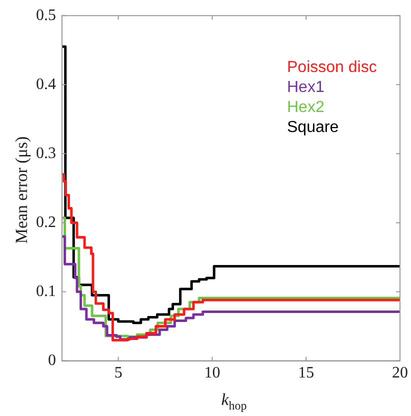  Describe the element at coordinates (306, 373) in the screenshot. I see `x-tick-label: 15` at that location.